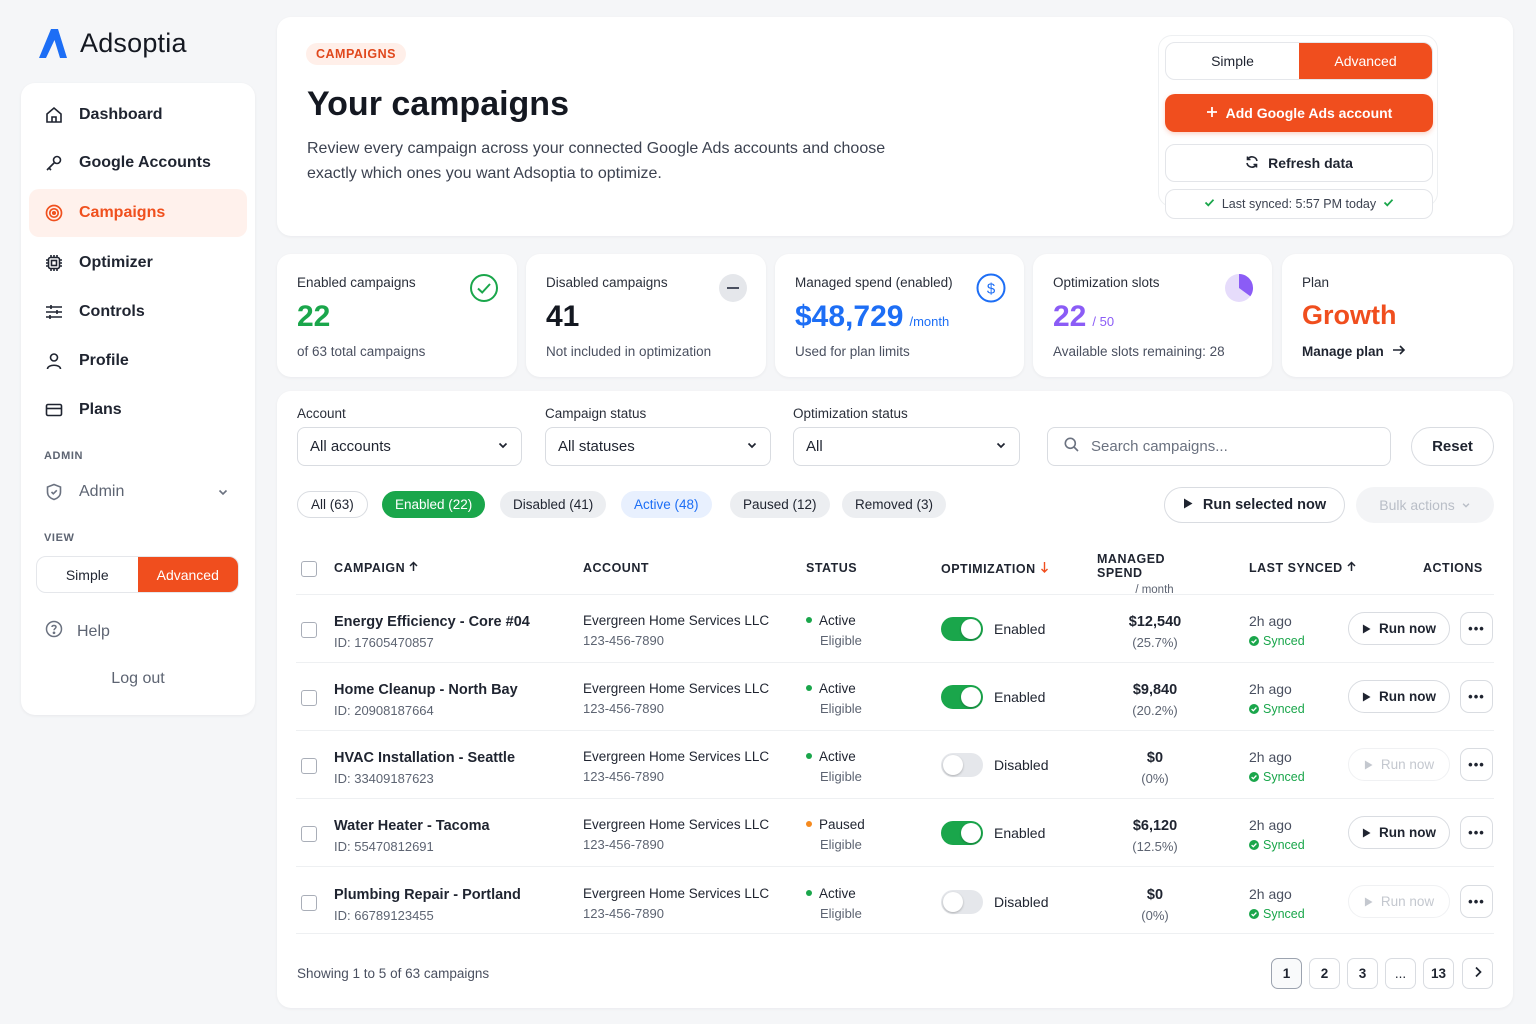 The height and width of the screenshot is (1024, 1536). I want to click on page-2-button: 2, so click(1324, 973).